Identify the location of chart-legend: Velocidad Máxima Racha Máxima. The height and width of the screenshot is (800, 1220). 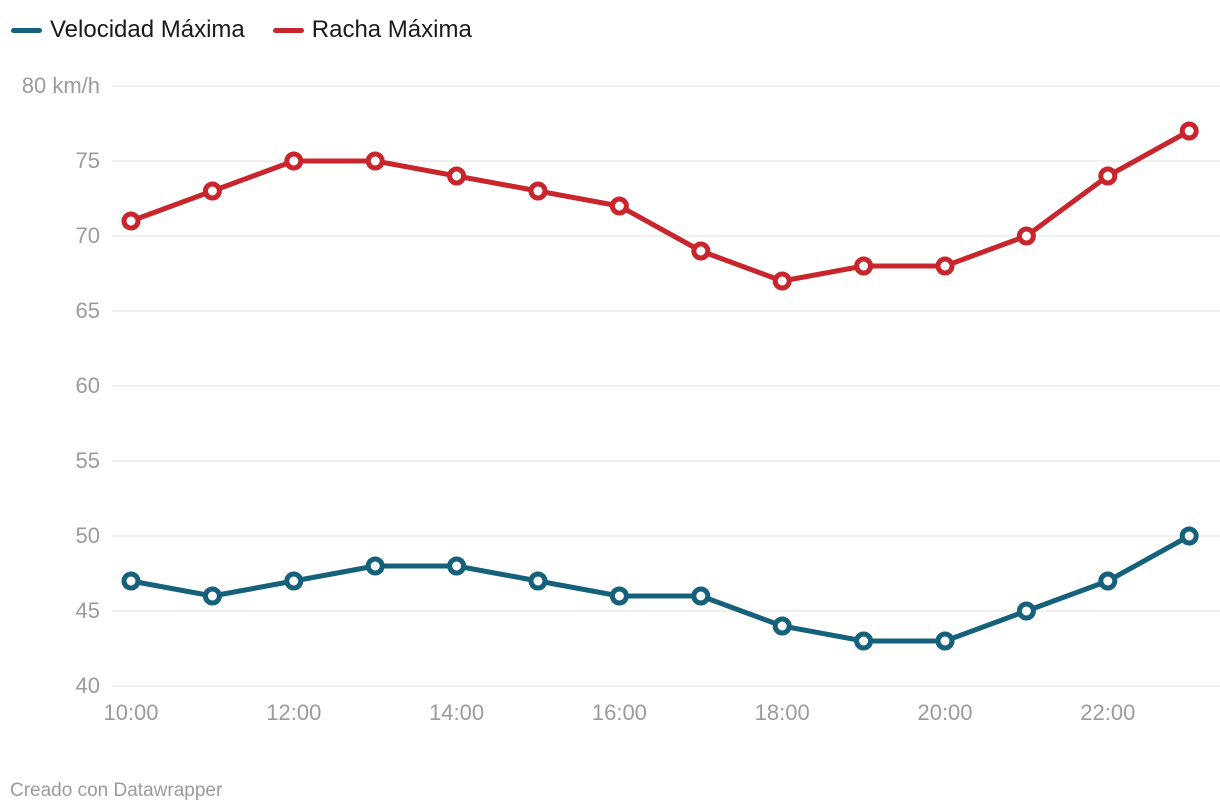
(241, 30).